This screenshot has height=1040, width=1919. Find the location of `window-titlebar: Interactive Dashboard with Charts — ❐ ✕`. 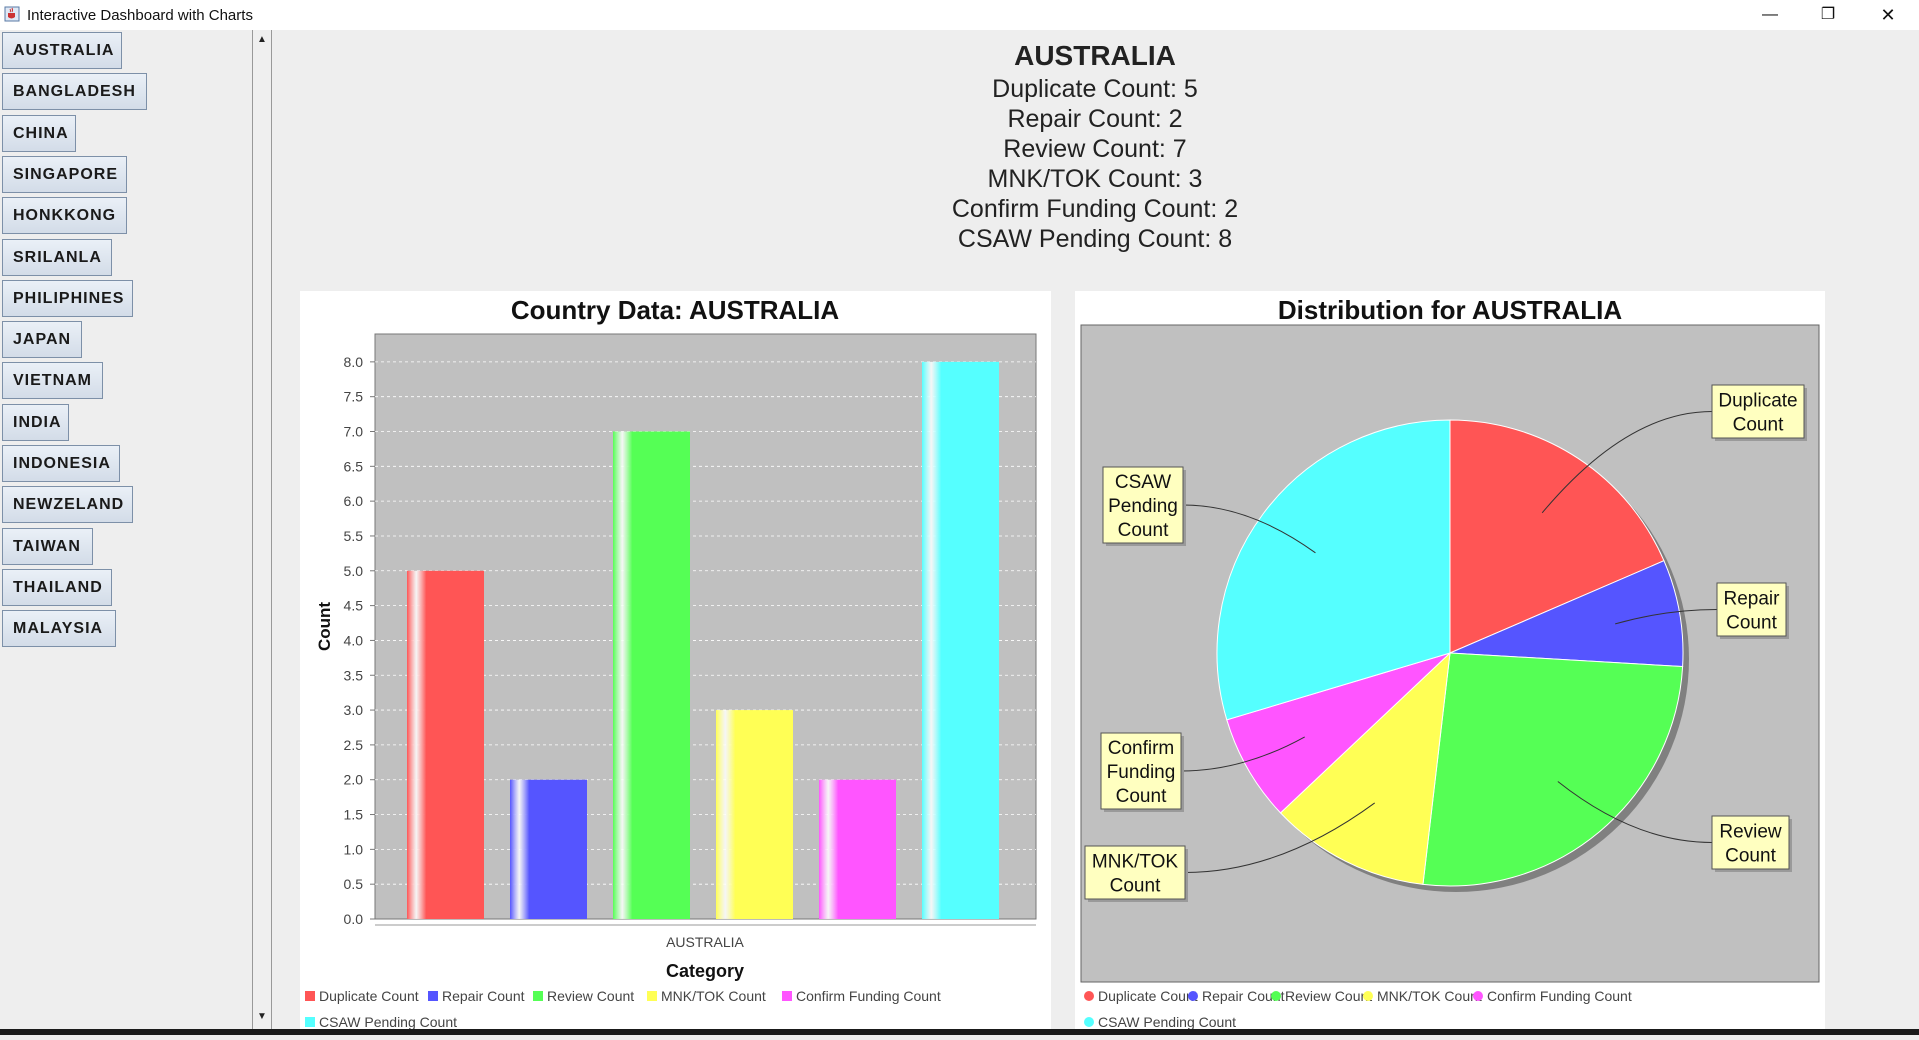

window-titlebar: Interactive Dashboard with Charts — ❐ ✕ is located at coordinates (959, 15).